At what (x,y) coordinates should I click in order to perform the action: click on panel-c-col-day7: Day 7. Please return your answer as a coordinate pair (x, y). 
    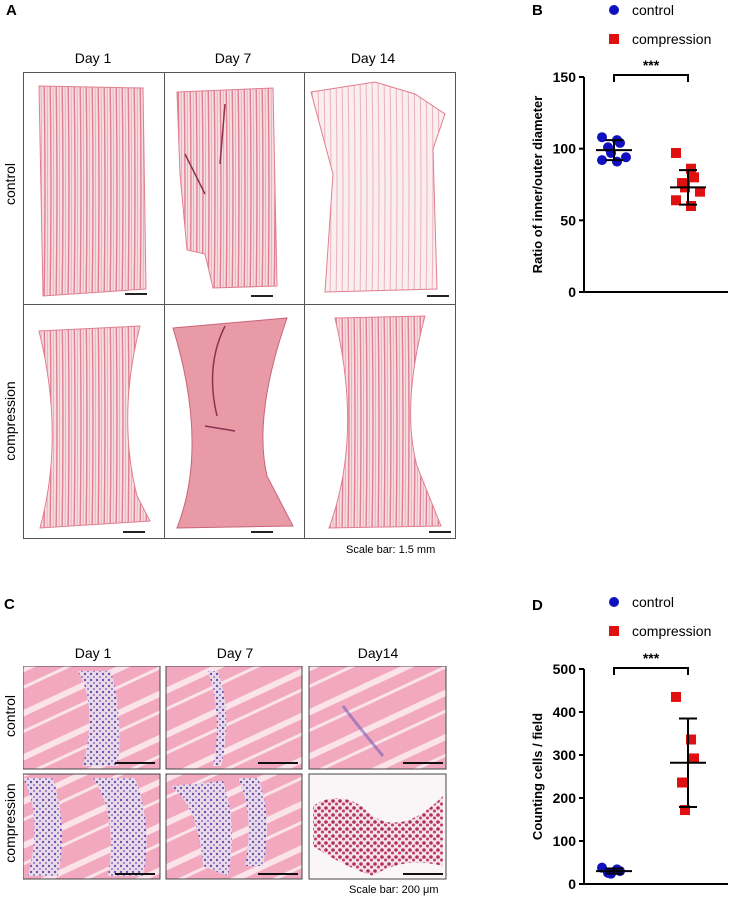
    Looking at the image, I should click on (235, 653).